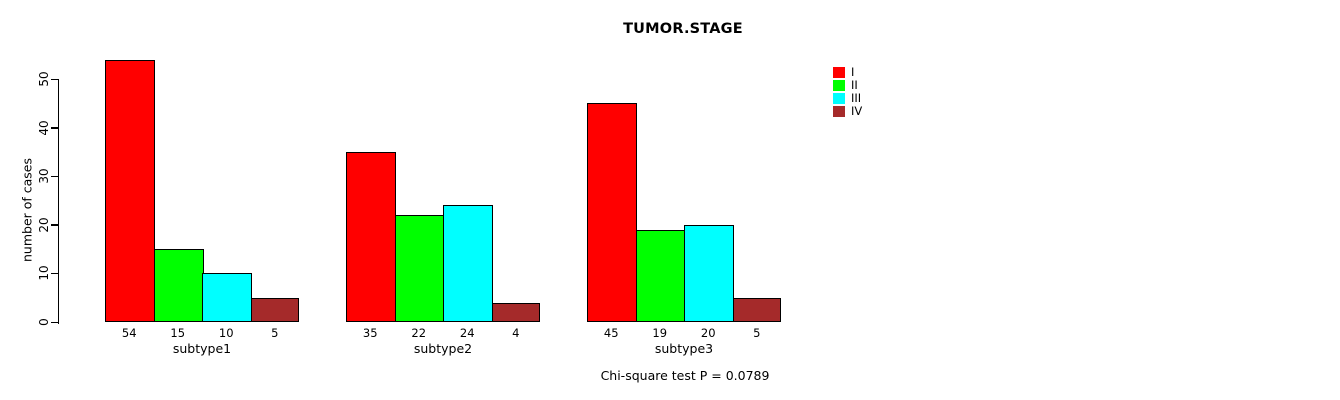 The image size is (1340, 400). Describe the element at coordinates (44, 79) in the screenshot. I see `y-tick-label: 50` at that location.